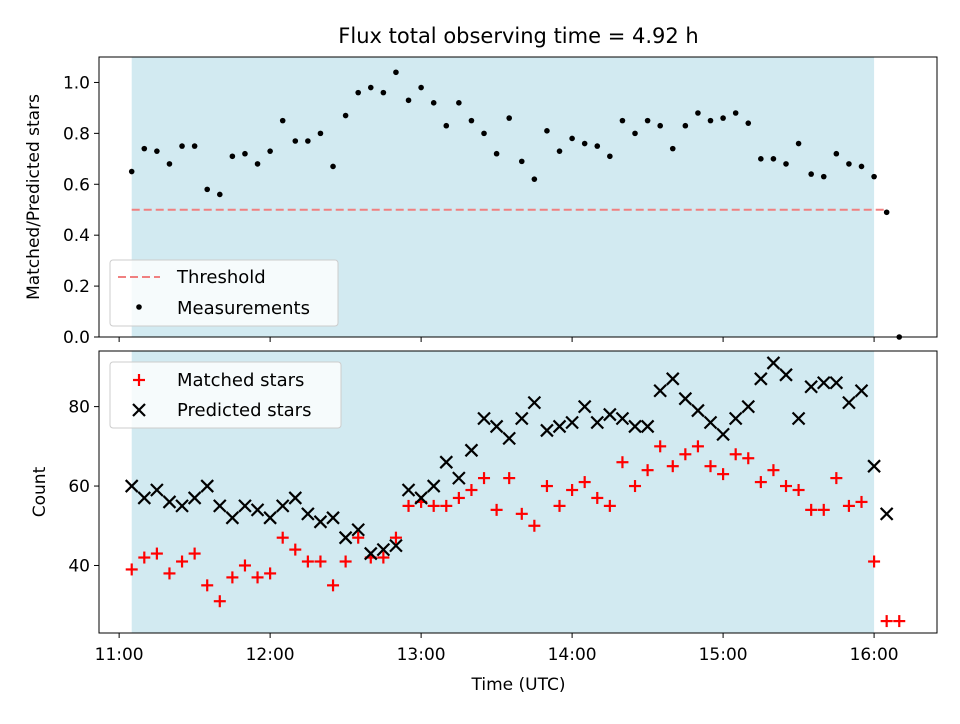 The image size is (960, 724). Describe the element at coordinates (119, 655) in the screenshot. I see `x-tick-label: 11:00` at that location.